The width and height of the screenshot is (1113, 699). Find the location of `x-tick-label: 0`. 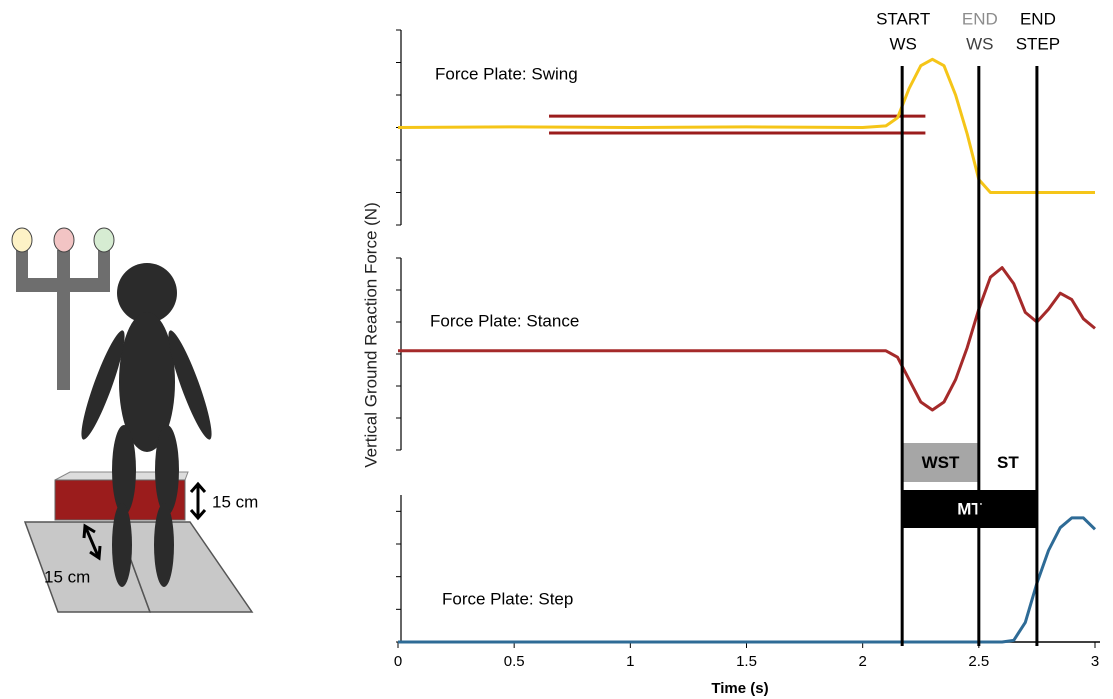

x-tick-label: 0 is located at coordinates (398, 661).